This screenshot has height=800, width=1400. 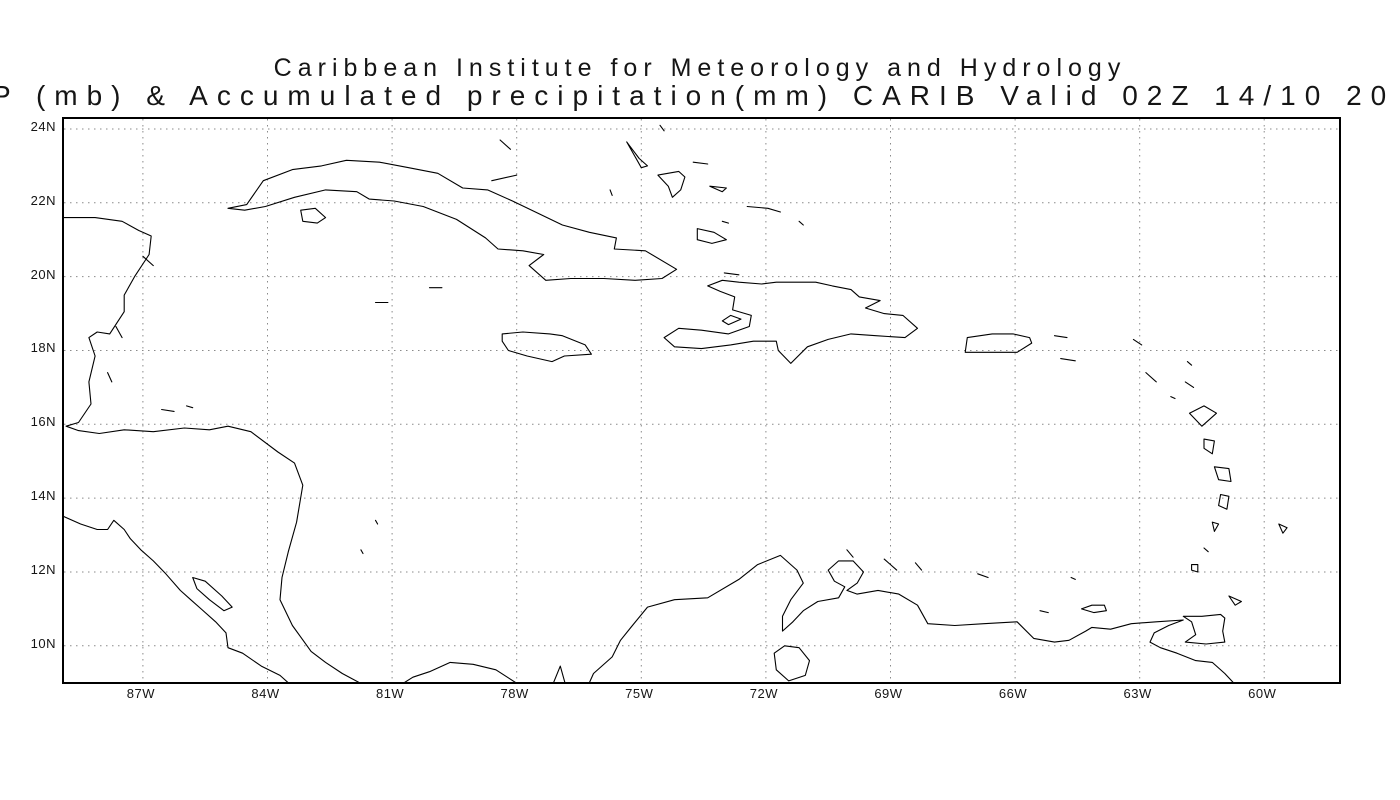 What do you see at coordinates (43, 348) in the screenshot?
I see `lat-label-18N: 18N` at bounding box center [43, 348].